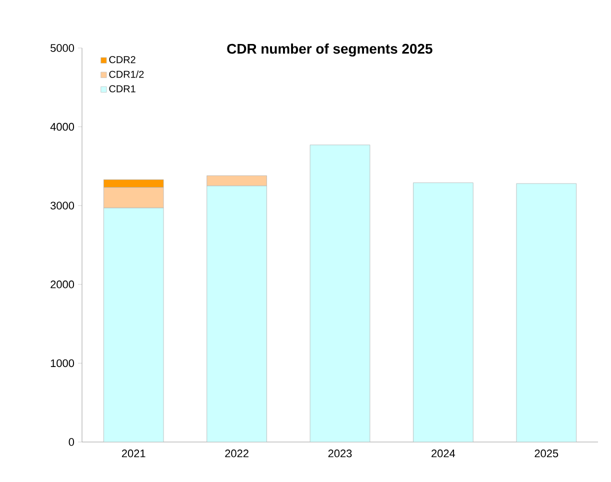 This screenshot has height=482, width=611. I want to click on legend-label: CDR2, so click(122, 60).